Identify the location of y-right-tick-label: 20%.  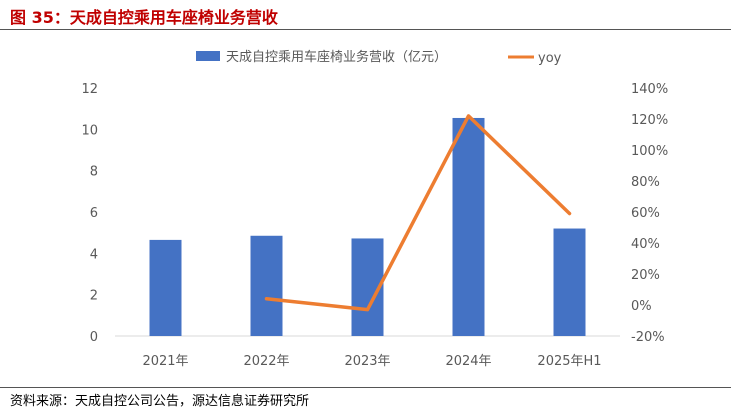
(645, 275).